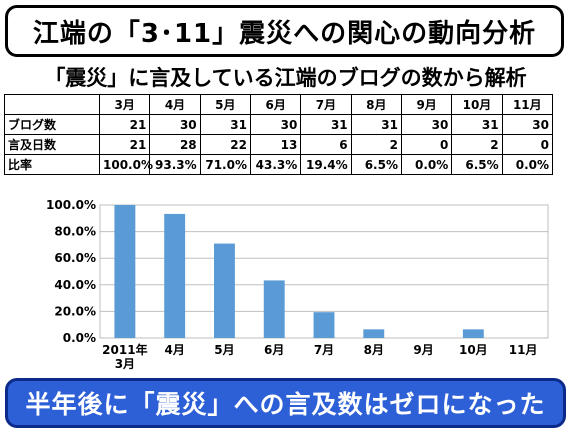  What do you see at coordinates (275, 144) in the screenshot?
I see `table-cell: 13` at bounding box center [275, 144].